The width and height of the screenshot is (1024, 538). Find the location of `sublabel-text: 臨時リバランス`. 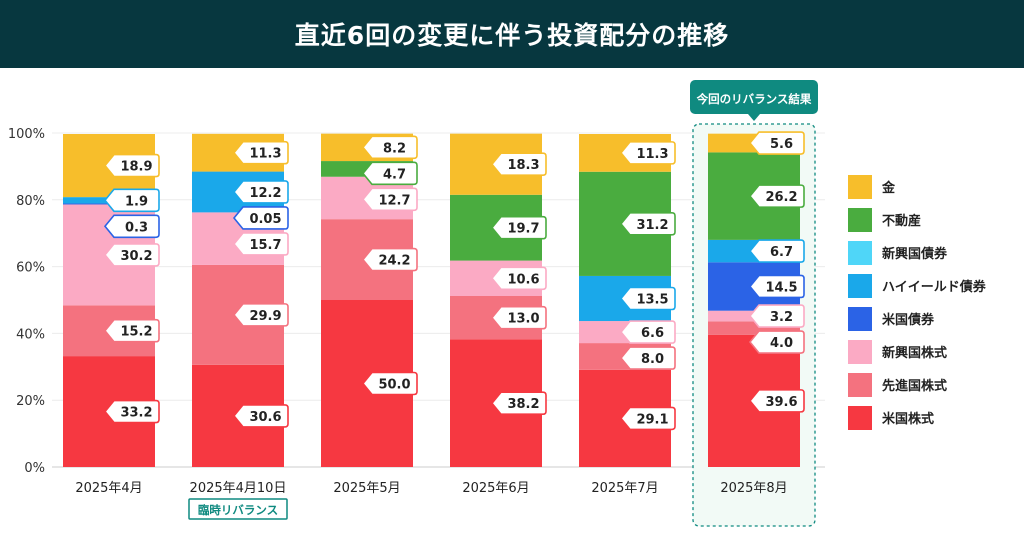

sublabel-text: 臨時リバランス is located at coordinates (238, 510).